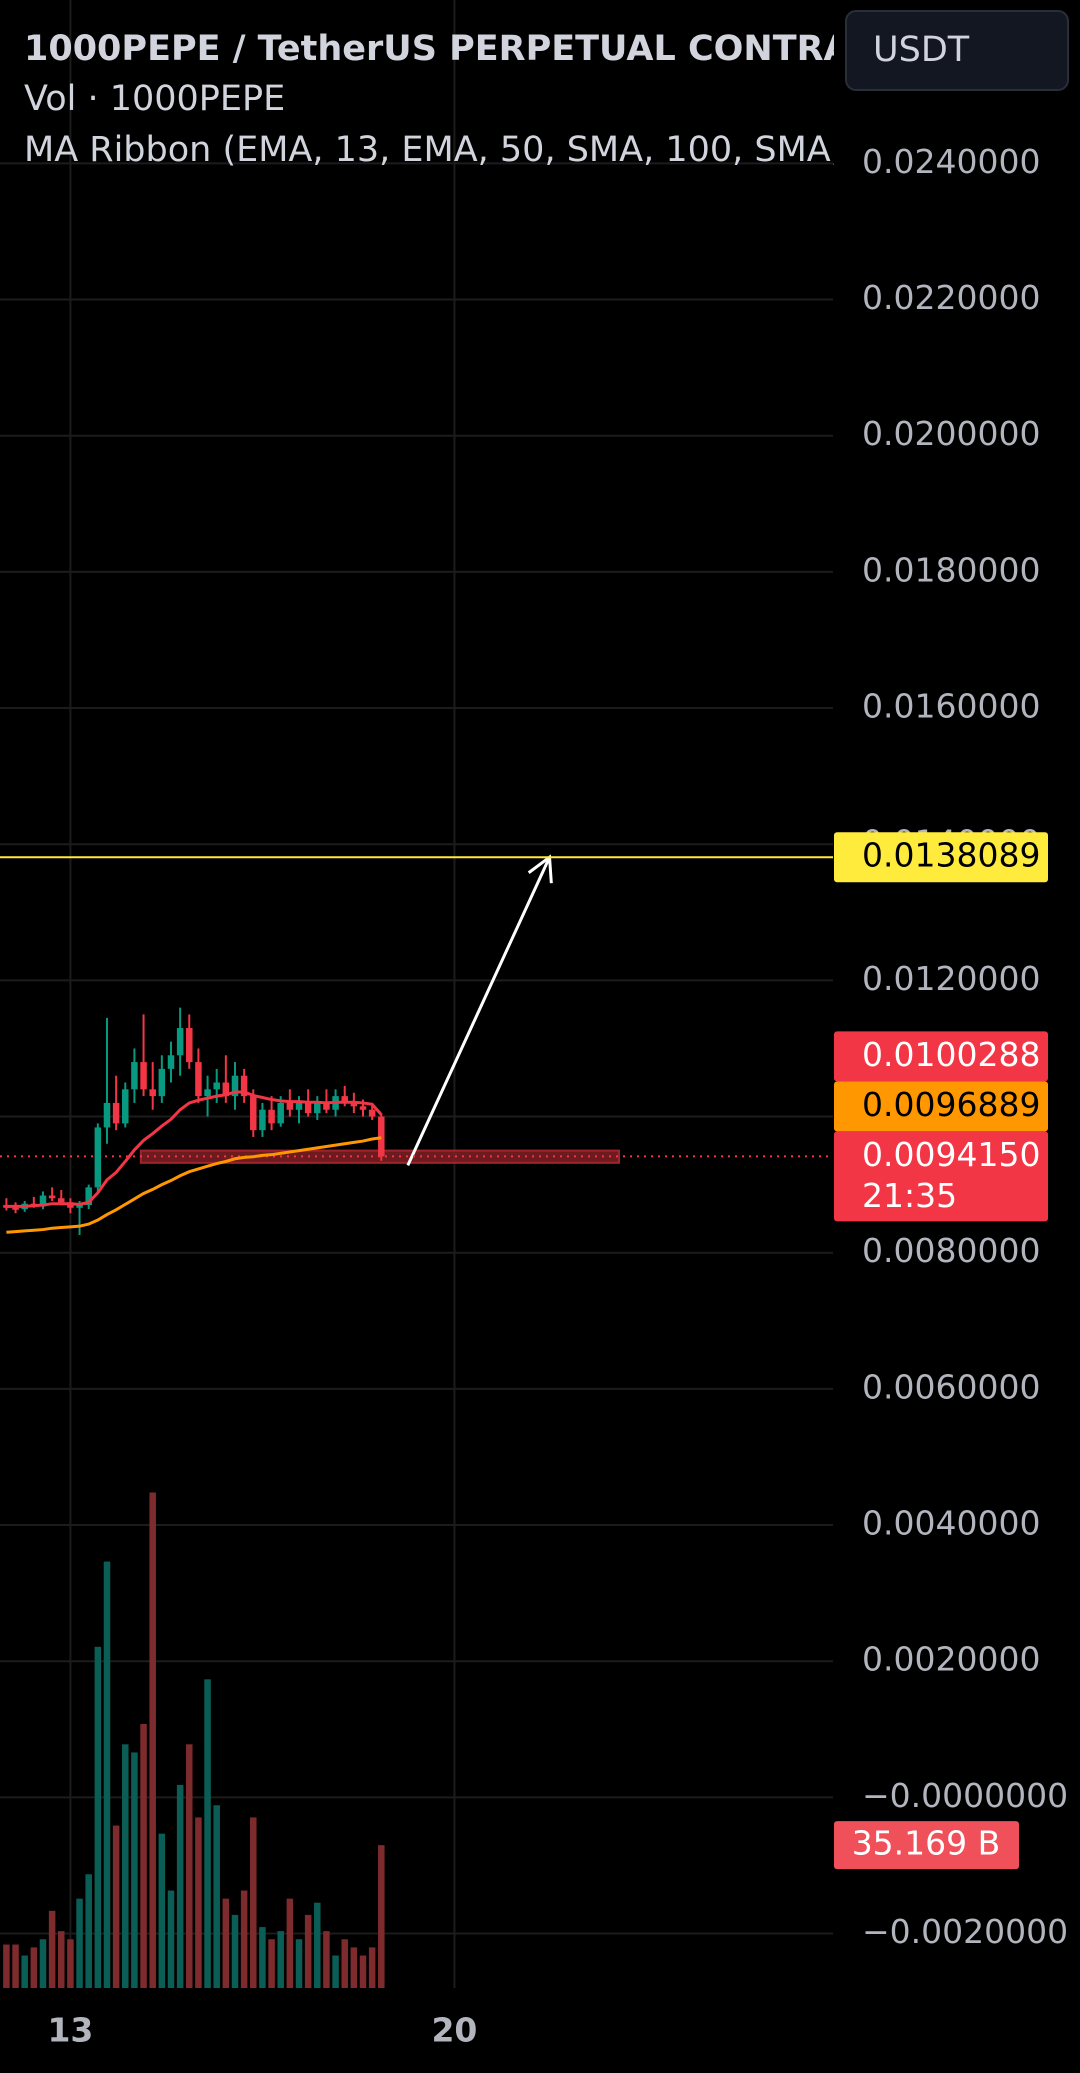  Describe the element at coordinates (454, 2030) in the screenshot. I see `x-tick-label: 20` at that location.